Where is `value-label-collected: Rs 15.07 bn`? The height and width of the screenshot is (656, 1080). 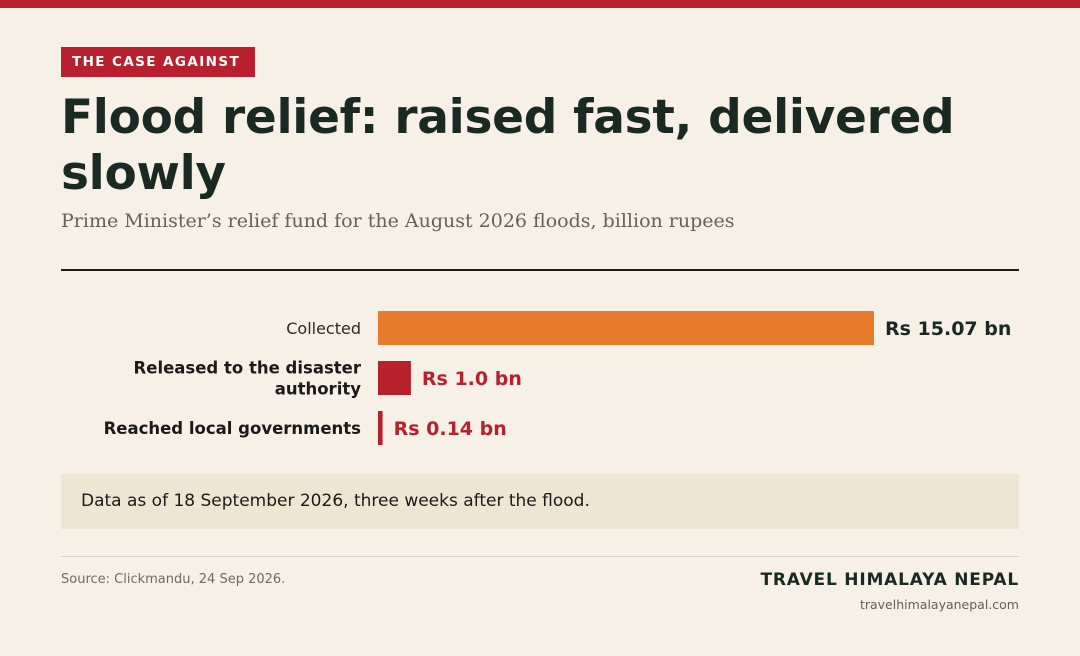 value-label-collected: Rs 15.07 bn is located at coordinates (948, 329).